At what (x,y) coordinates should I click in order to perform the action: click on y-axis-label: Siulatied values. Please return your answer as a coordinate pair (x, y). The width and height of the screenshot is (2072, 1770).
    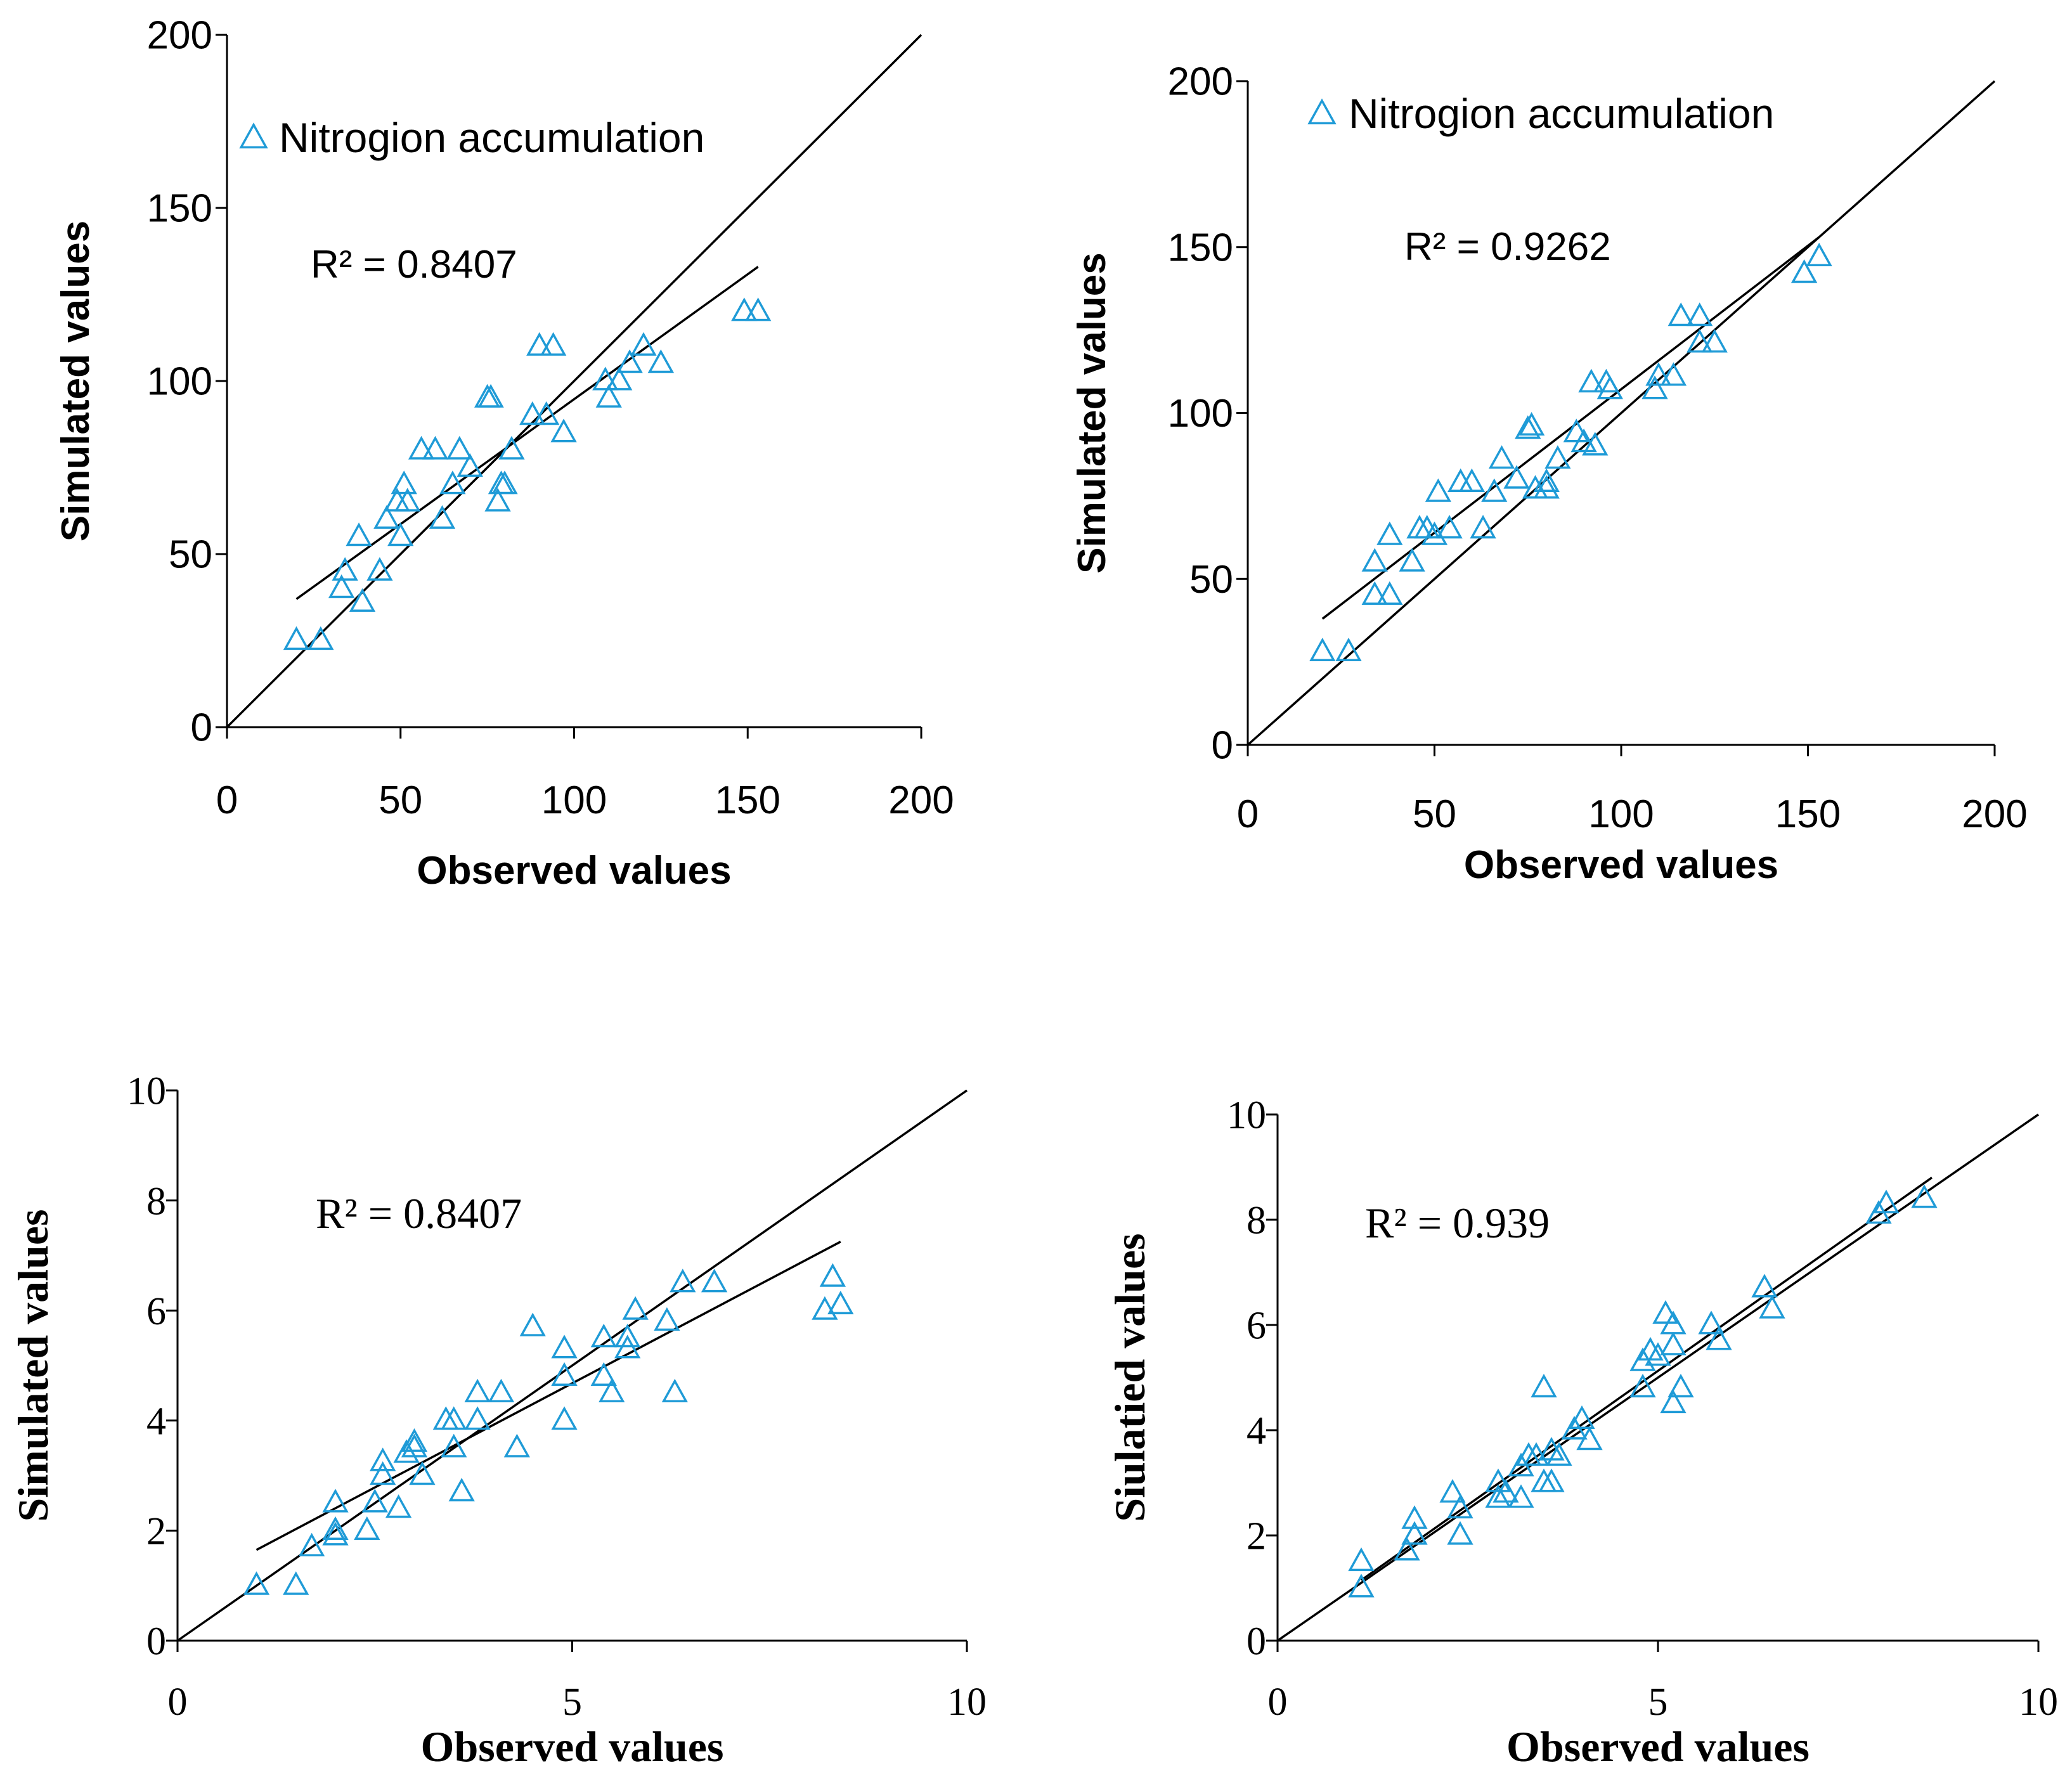
    Looking at the image, I should click on (1130, 1377).